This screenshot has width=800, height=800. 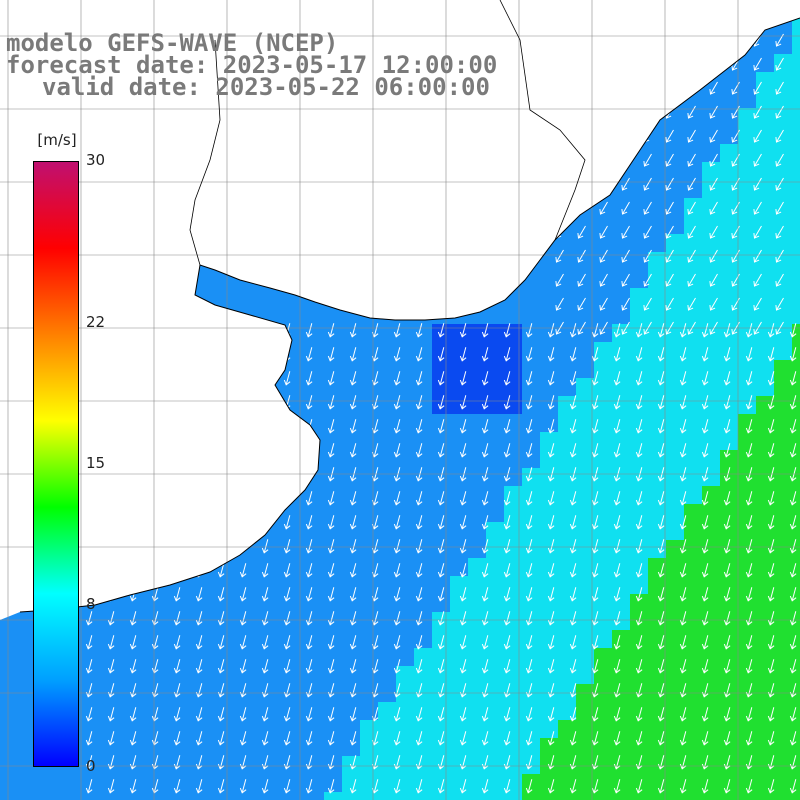 What do you see at coordinates (205, 152) in the screenshot?
I see `border-line` at bounding box center [205, 152].